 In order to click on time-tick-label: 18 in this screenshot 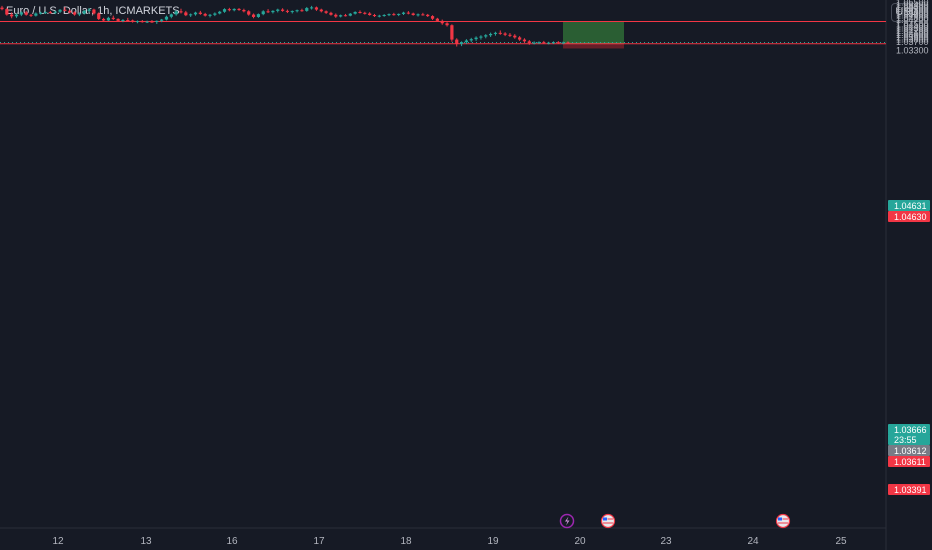, I will do `click(406, 541)`.